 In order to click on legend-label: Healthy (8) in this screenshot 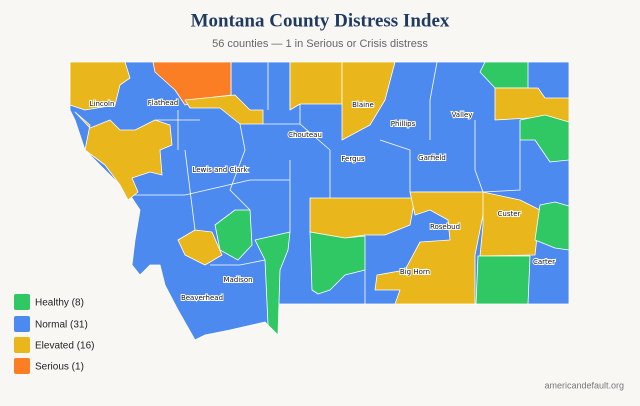, I will do `click(59, 303)`.